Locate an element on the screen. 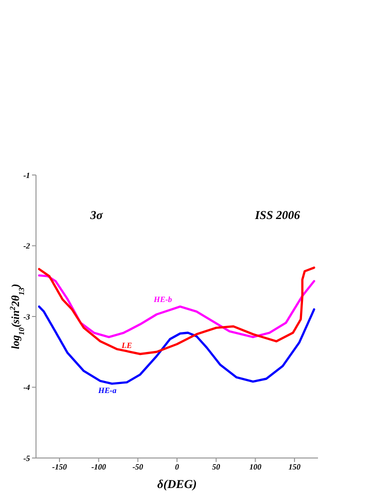 The height and width of the screenshot is (494, 382). y-tick-label: -5 is located at coordinates (26, 458).